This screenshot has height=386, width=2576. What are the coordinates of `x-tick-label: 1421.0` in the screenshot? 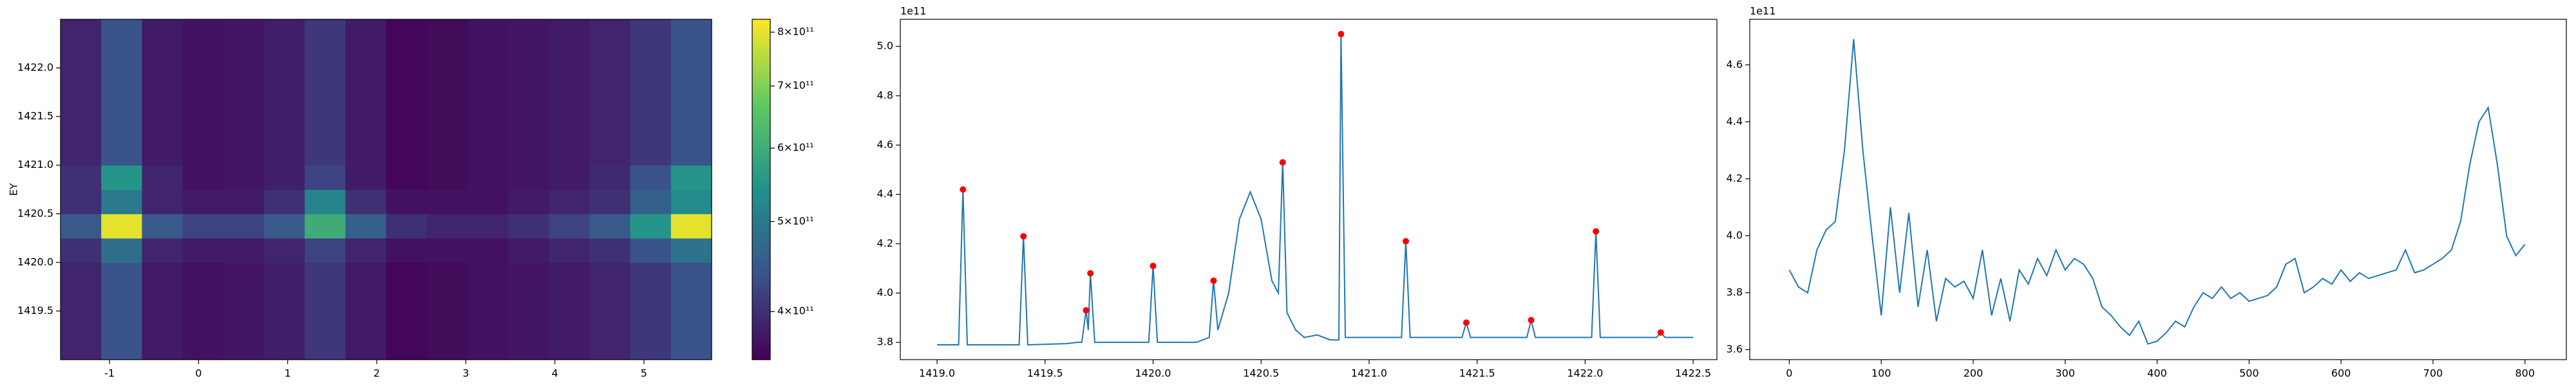 It's located at (1369, 373).